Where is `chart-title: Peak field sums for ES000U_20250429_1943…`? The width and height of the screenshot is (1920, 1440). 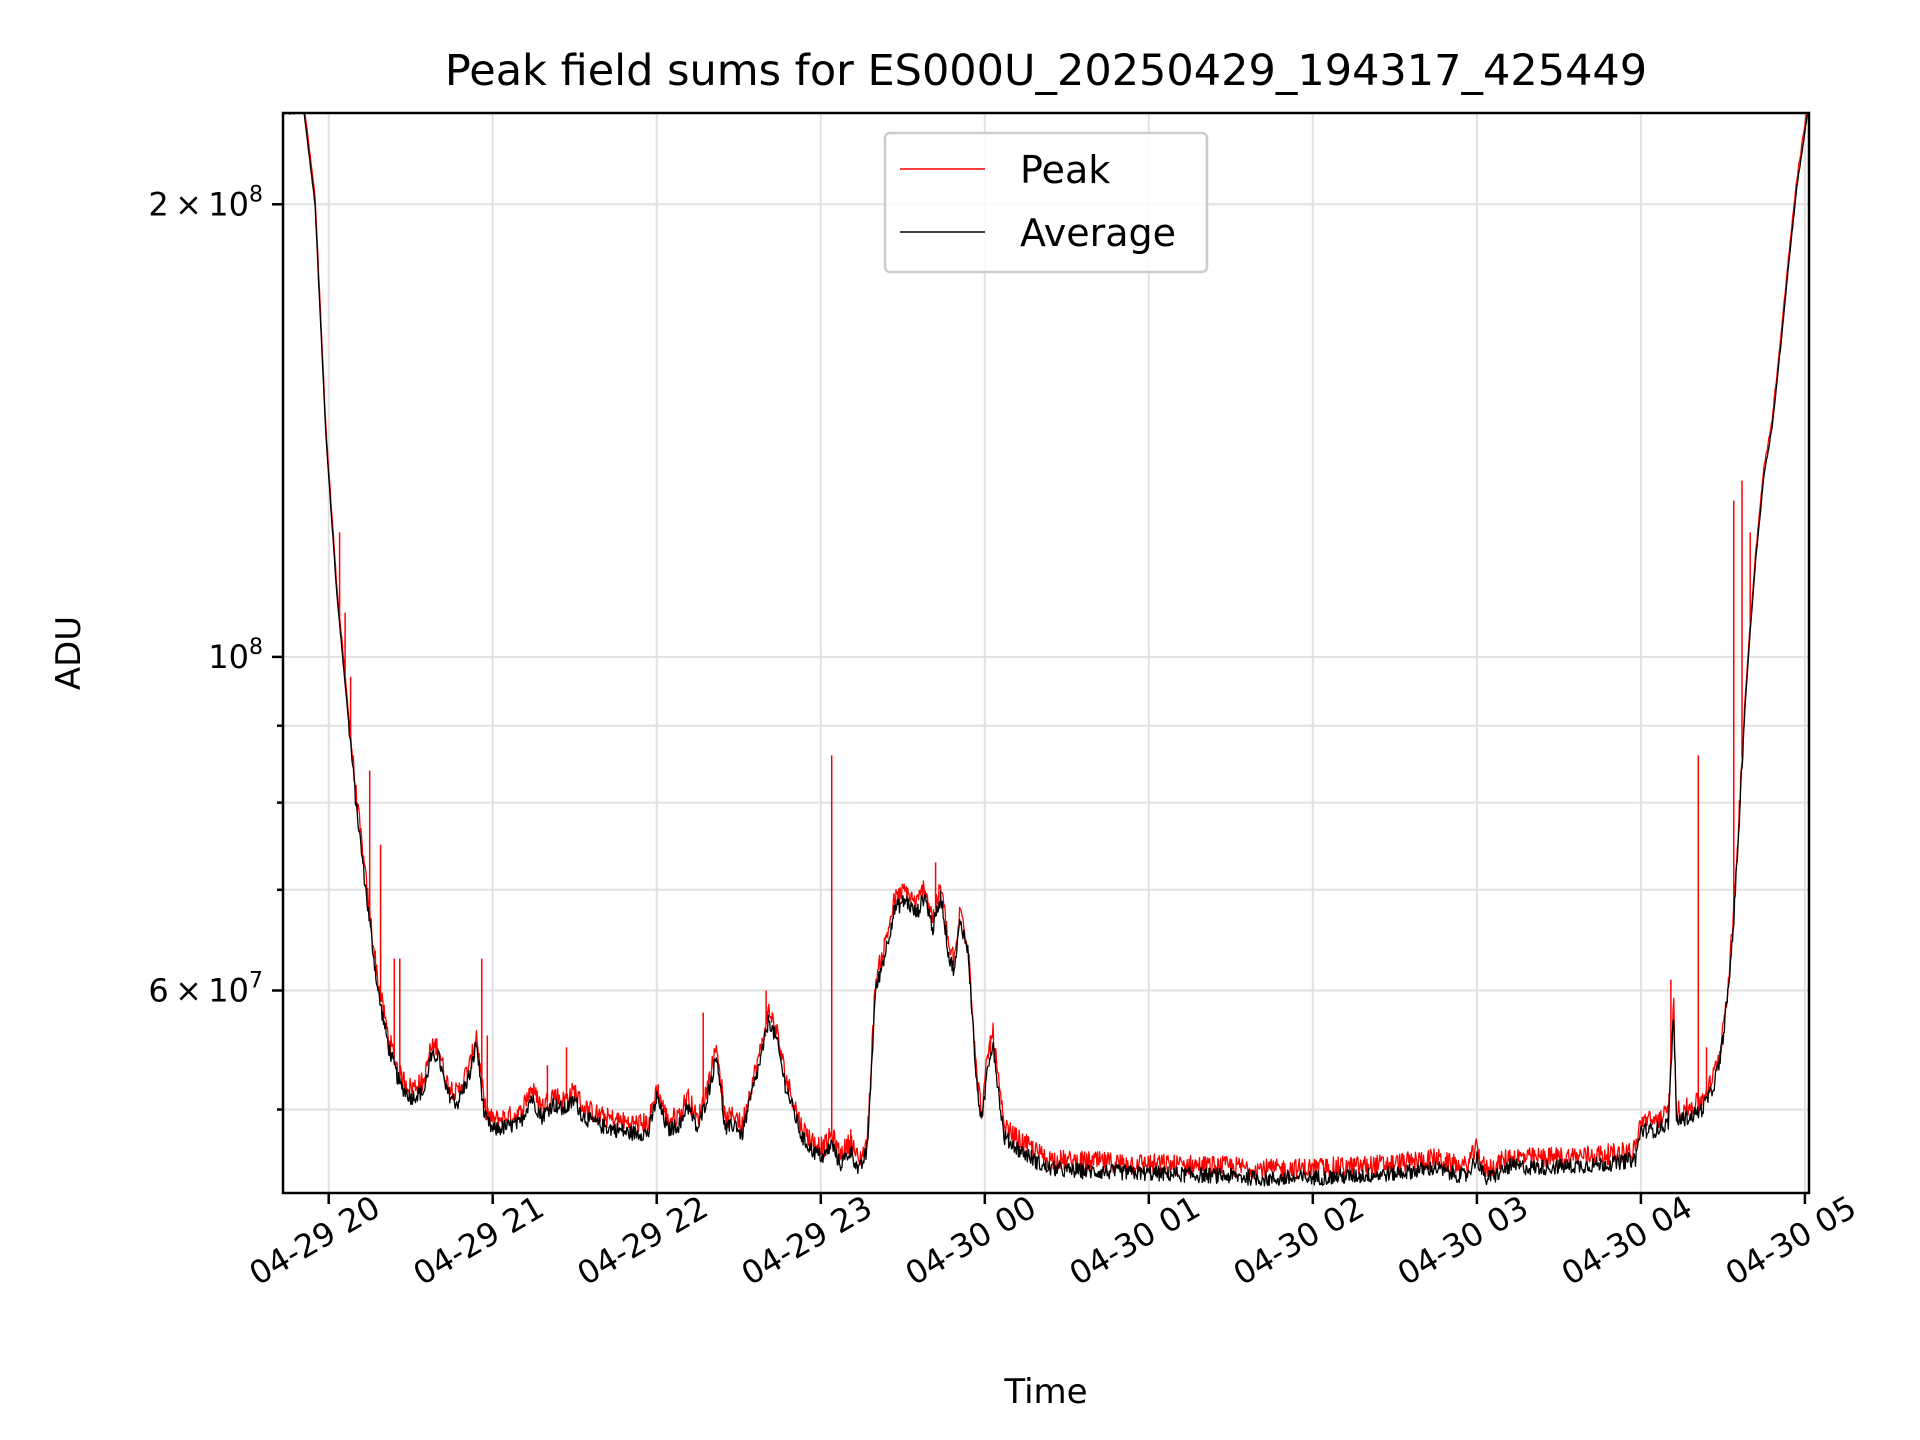 chart-title: Peak field sums for ES000U_20250429_1943… is located at coordinates (1046, 71).